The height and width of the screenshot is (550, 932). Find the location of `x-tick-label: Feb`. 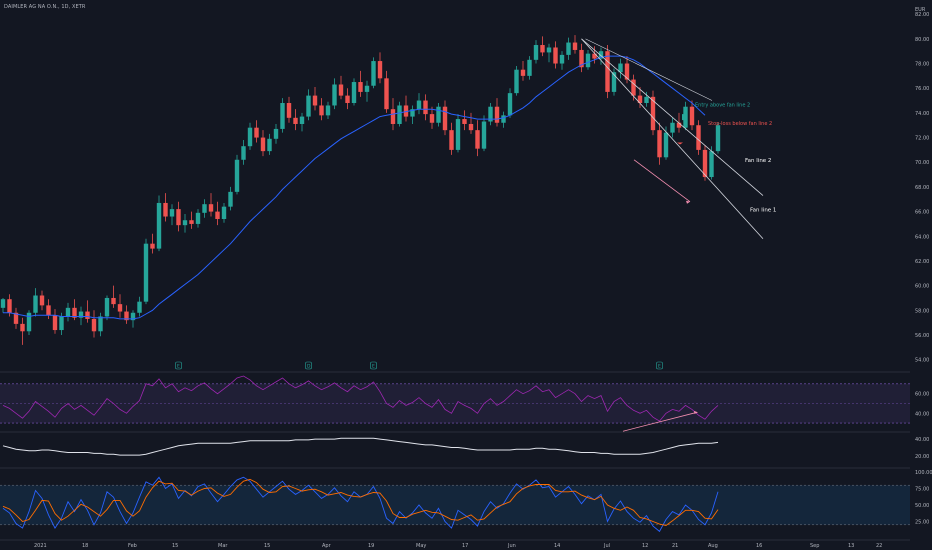

x-tick-label: Feb is located at coordinates (132, 546).